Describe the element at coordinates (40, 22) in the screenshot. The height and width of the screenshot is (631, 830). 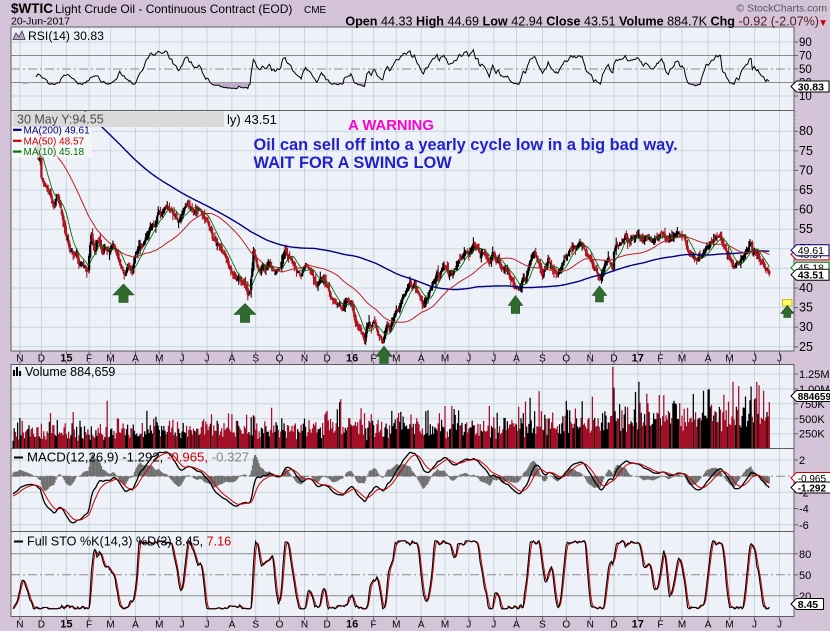
I see `svg-text: 20-Jun-2017` at that location.